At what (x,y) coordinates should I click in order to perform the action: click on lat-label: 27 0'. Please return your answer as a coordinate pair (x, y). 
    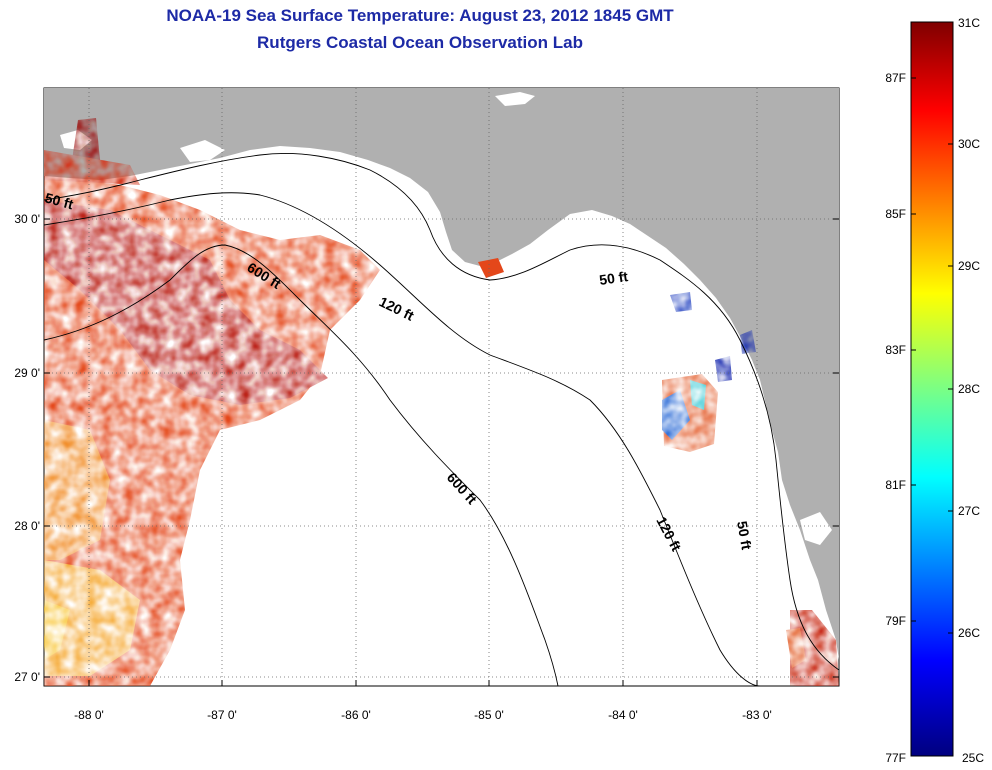
    Looking at the image, I should click on (27, 677).